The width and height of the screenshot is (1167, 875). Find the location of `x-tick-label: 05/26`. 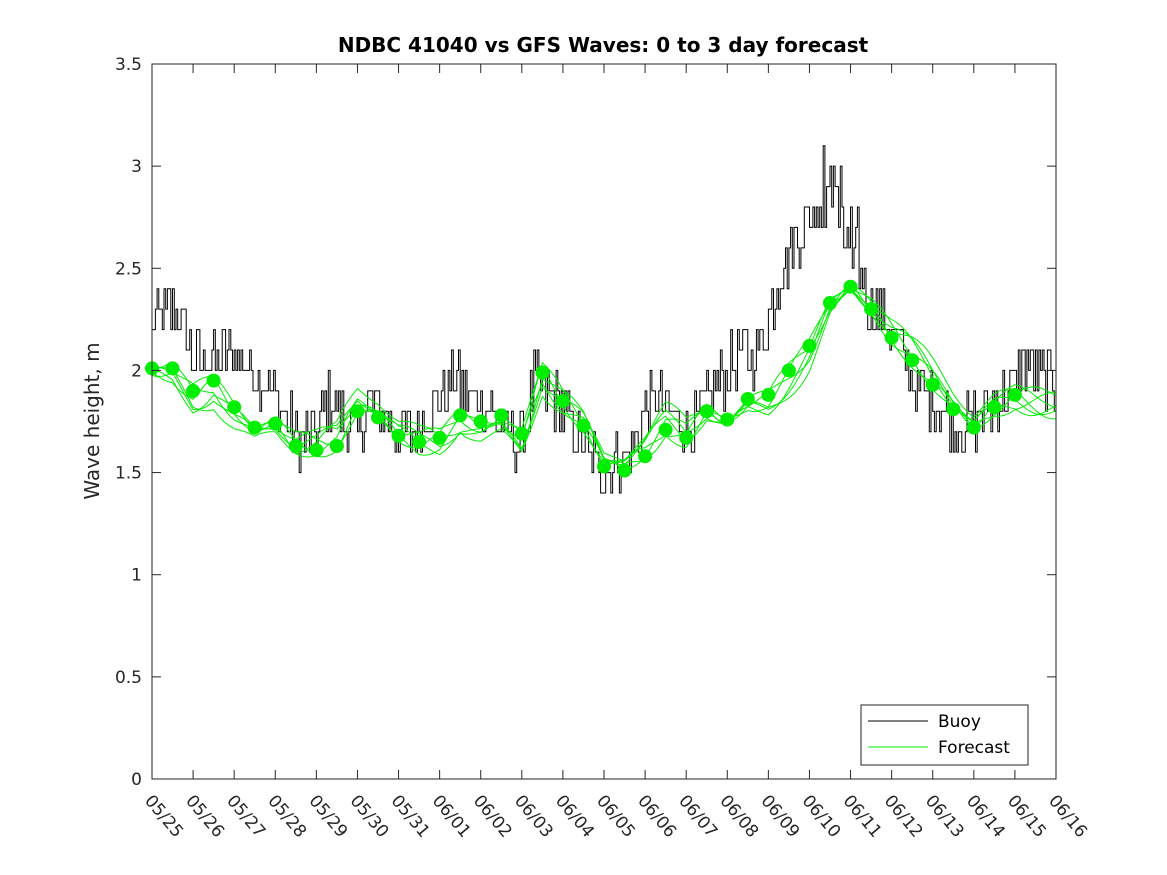

x-tick-label: 05/26 is located at coordinates (204, 816).